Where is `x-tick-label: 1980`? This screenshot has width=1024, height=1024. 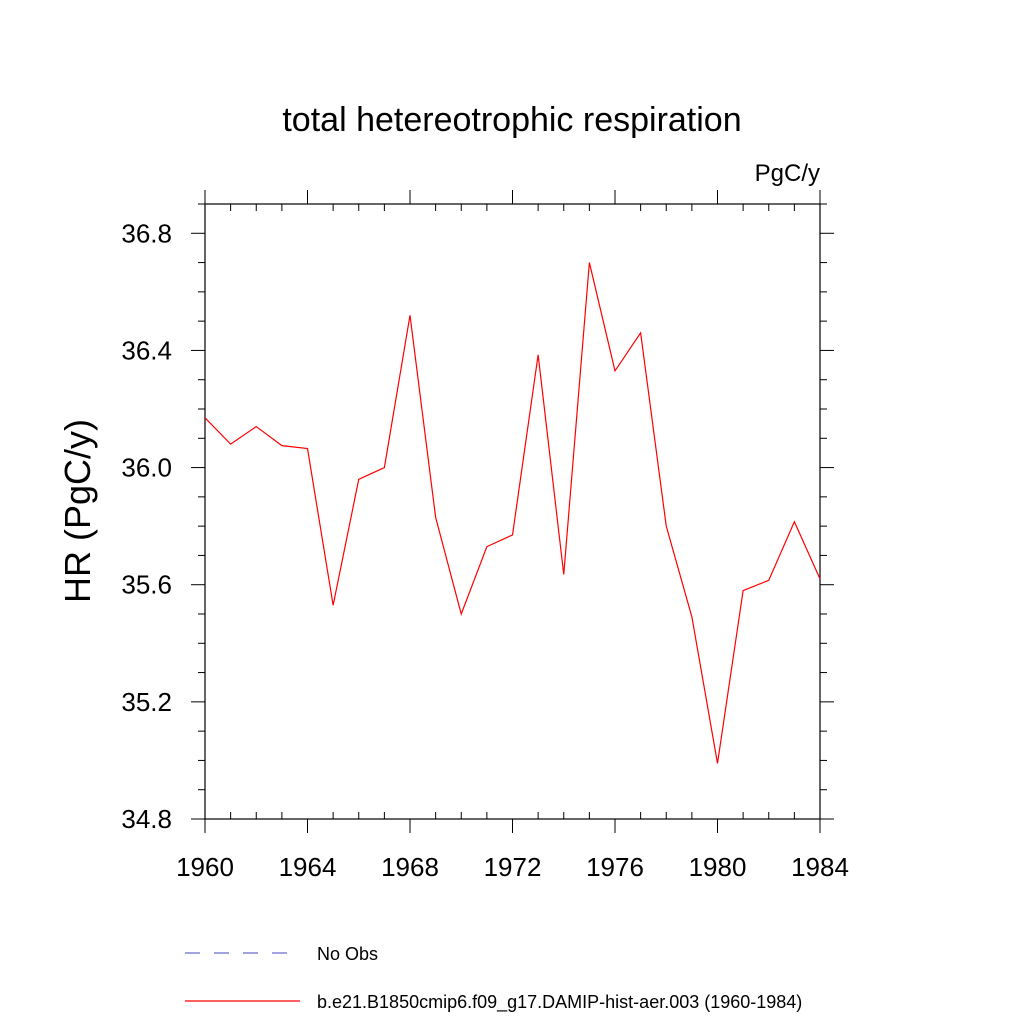
x-tick-label: 1980 is located at coordinates (718, 867).